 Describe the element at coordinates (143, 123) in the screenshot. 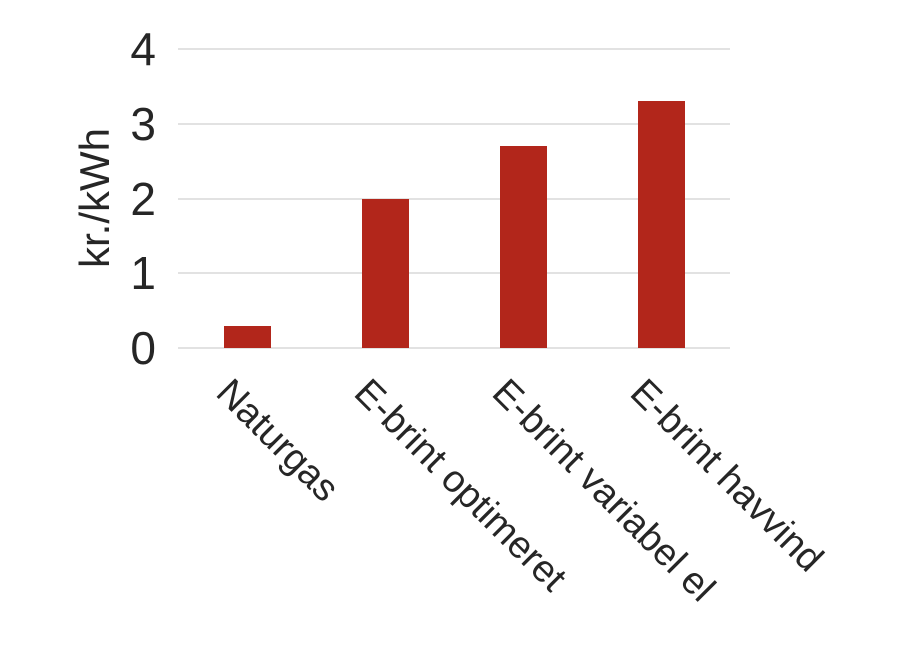

I see `y-tick-label: 3` at that location.